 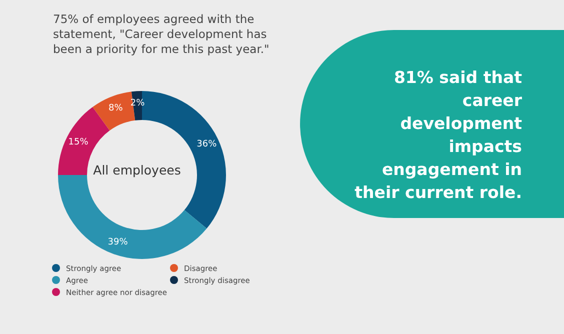 What do you see at coordinates (78, 143) in the screenshot?
I see `data-label: 15%` at bounding box center [78, 143].